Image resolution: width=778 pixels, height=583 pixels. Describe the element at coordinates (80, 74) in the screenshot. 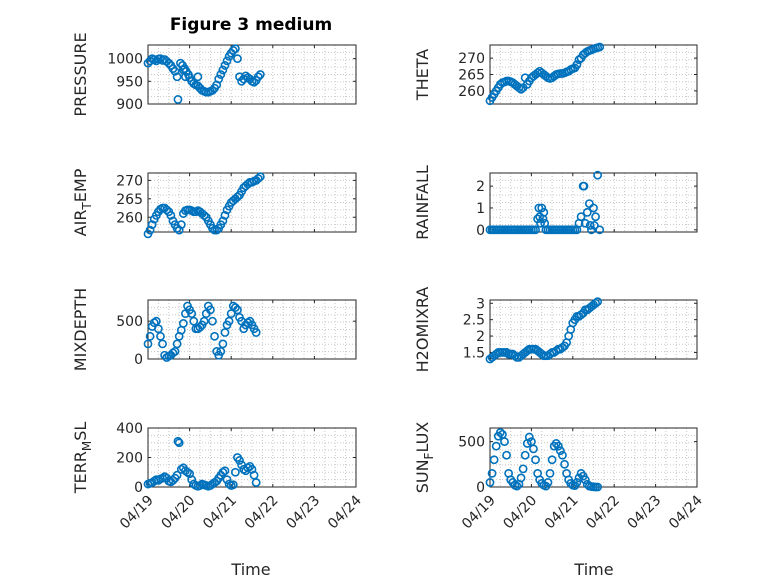

I see `y-axis-label: PRESSURE` at that location.